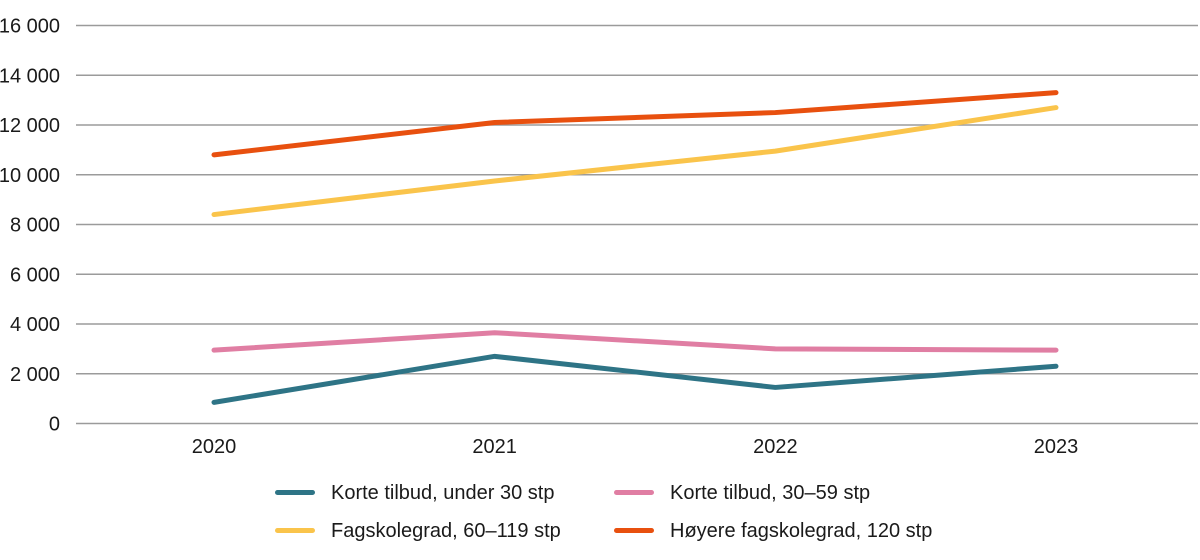 This screenshot has width=1200, height=560. I want to click on legend-item: Korte tilbud, under 30 stp, so click(444, 492).